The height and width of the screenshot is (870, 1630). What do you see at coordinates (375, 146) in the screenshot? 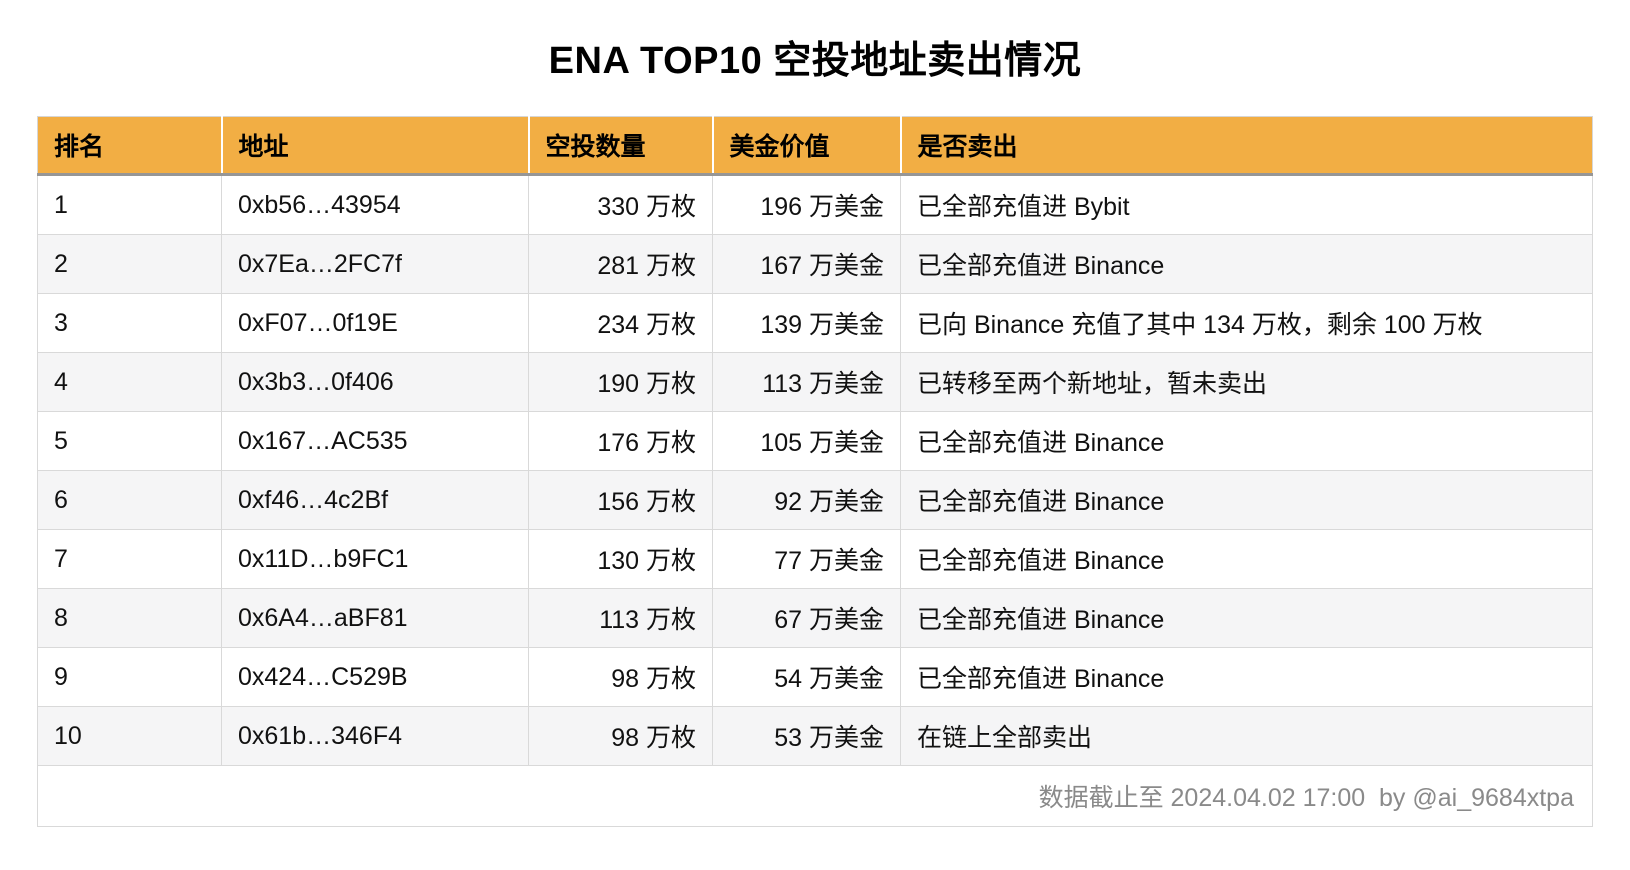
I see `column-header-address: 地址` at bounding box center [375, 146].